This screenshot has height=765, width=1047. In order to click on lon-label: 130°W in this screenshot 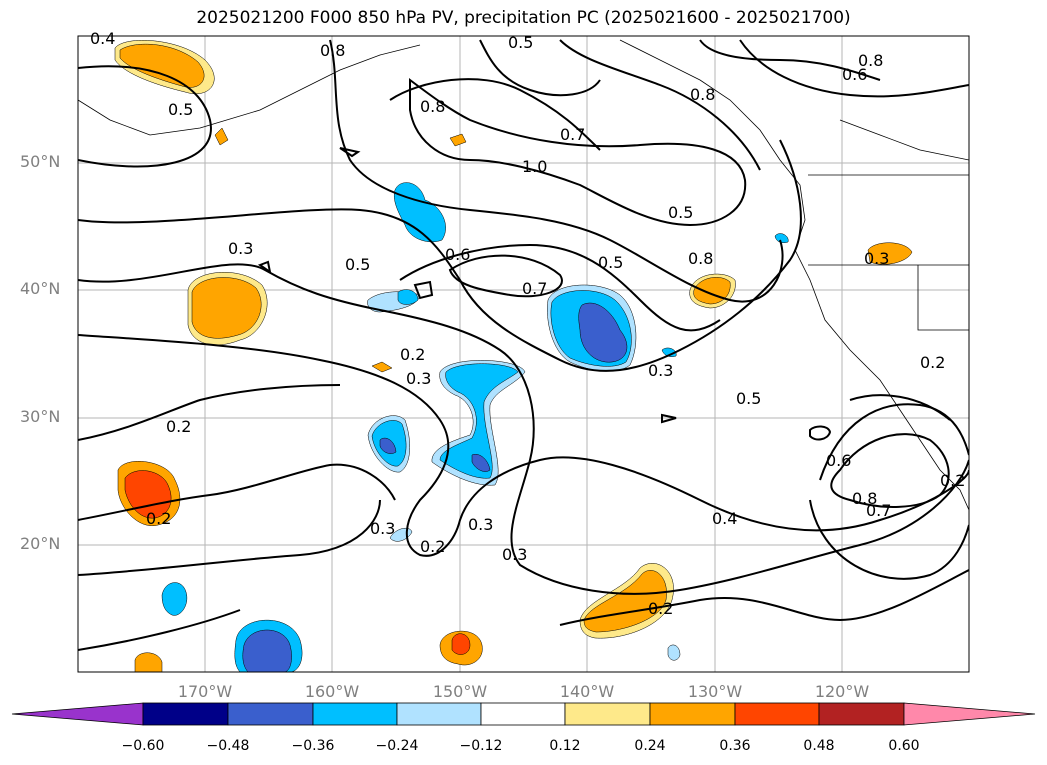, I will do `click(715, 691)`.